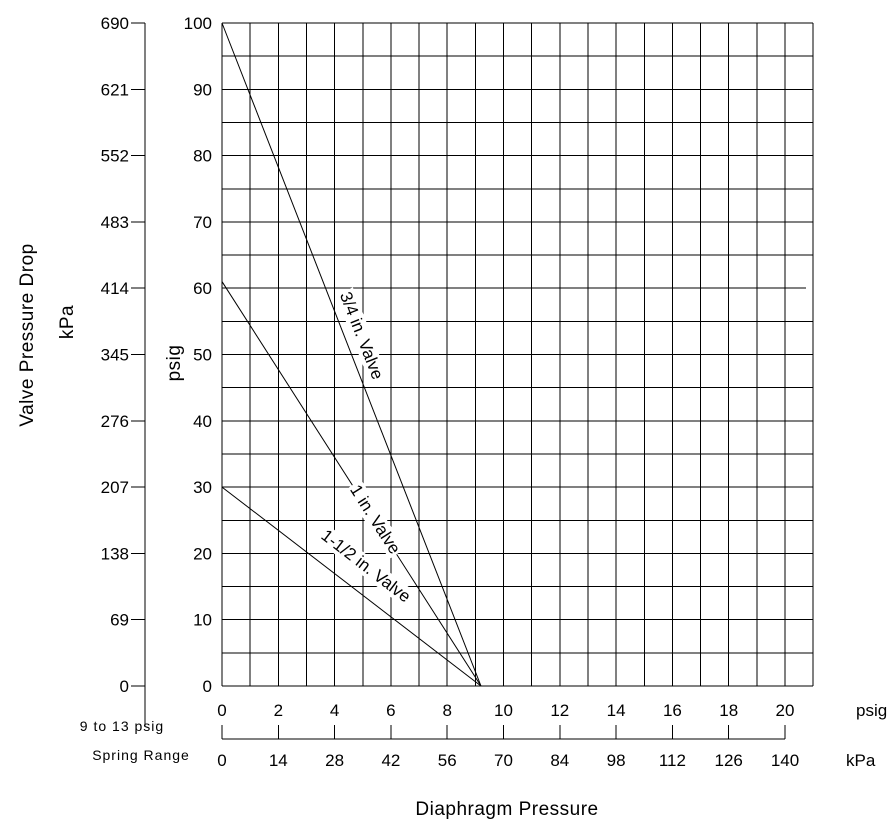  I want to click on spring-range-note-line1: 9 to 13 psig, so click(122, 726).